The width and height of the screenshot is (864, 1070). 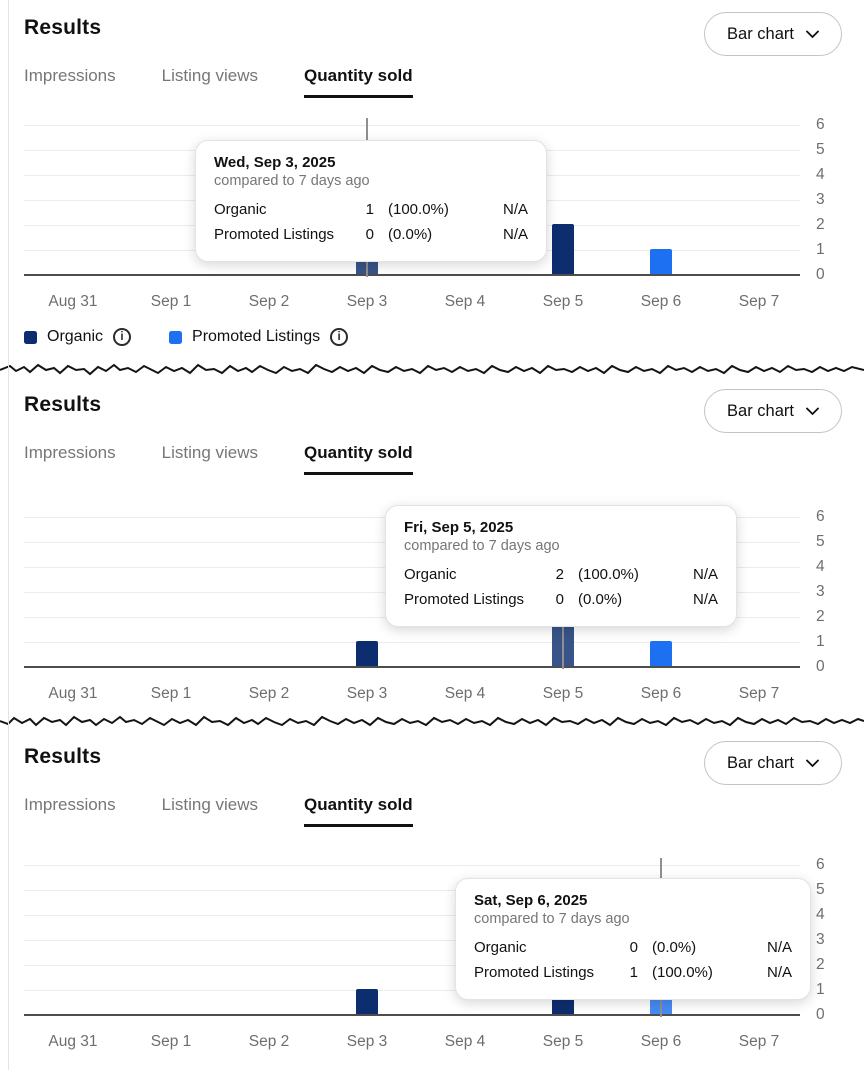 I want to click on tooltip-row-organic: Organic 2 (100.0%) N/A, so click(x=561, y=574).